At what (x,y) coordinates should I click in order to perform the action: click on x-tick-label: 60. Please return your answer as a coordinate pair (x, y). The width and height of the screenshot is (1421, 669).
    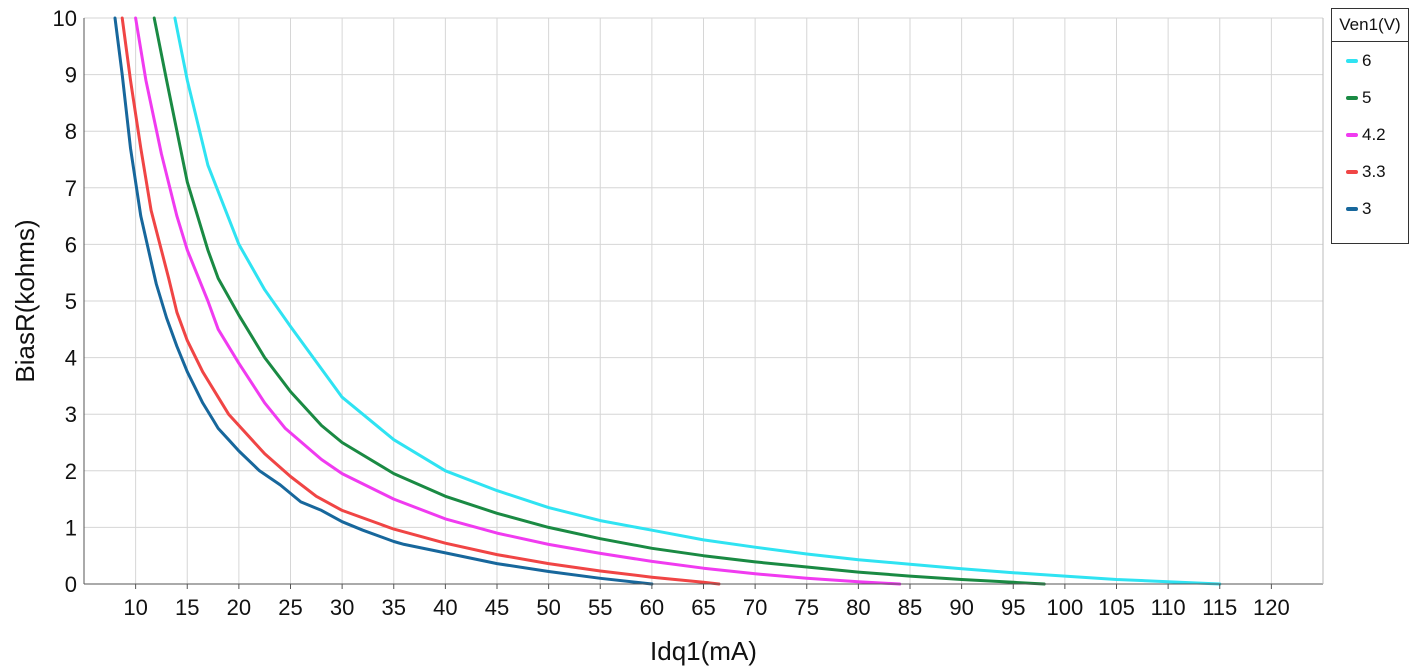
    Looking at the image, I should click on (652, 607).